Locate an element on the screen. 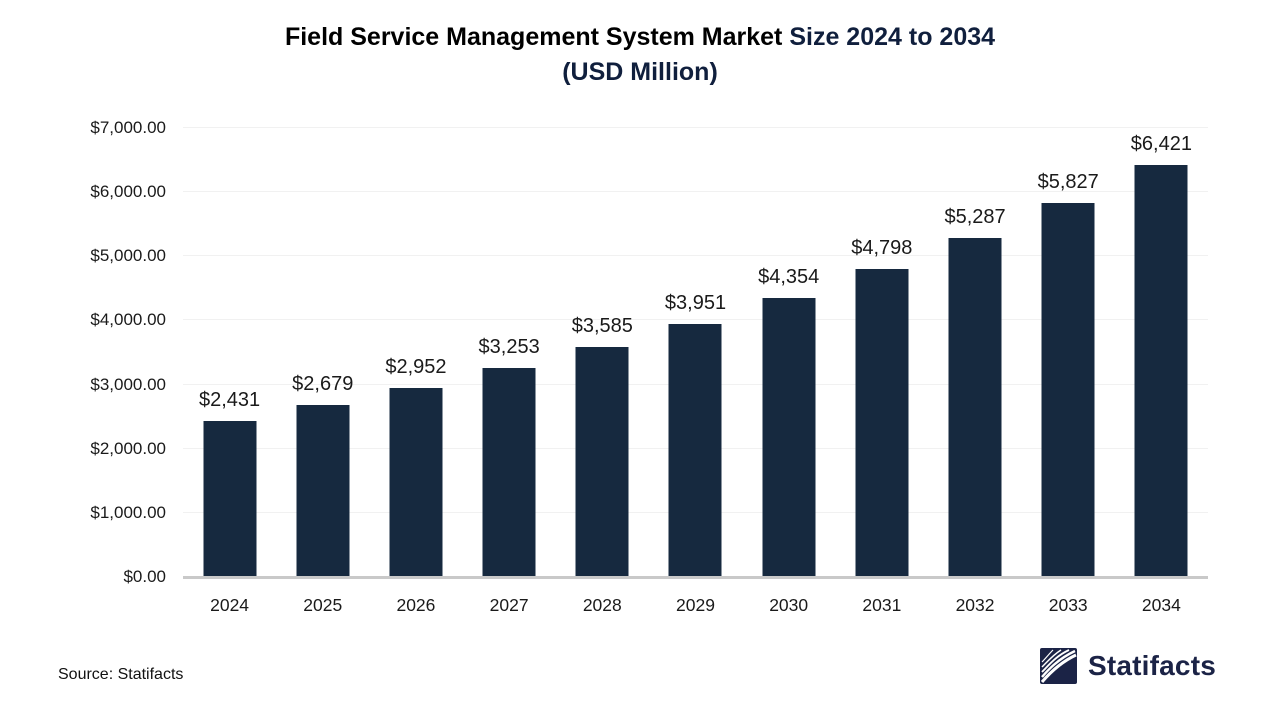 The image size is (1280, 720). bar-value-label: $2,431 is located at coordinates (229, 400).